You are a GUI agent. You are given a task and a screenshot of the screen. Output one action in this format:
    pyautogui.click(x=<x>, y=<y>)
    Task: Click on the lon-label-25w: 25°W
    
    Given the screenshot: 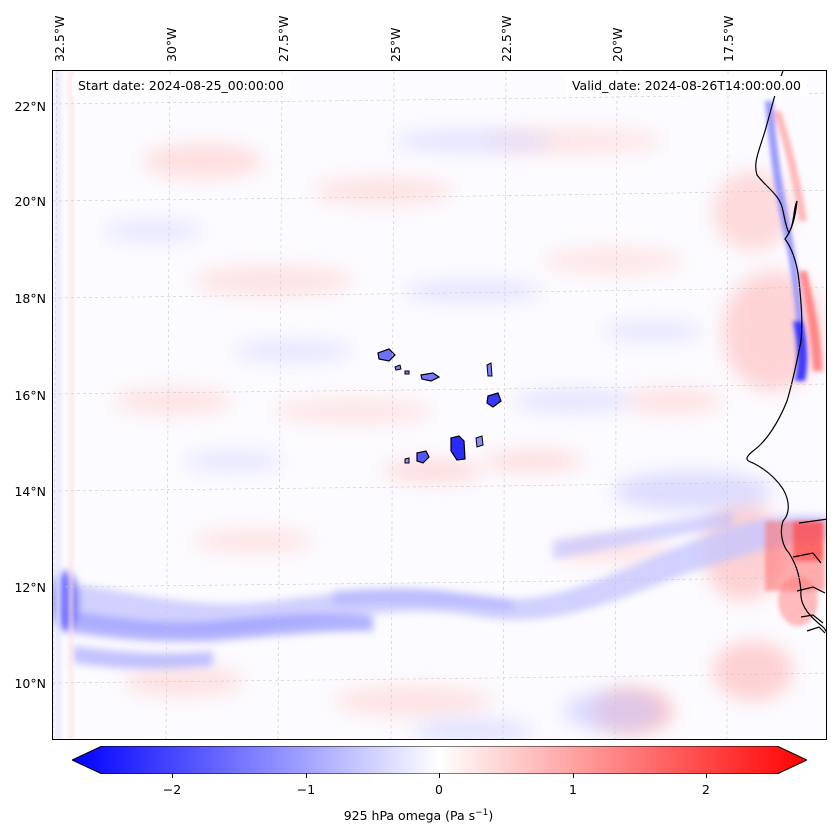 What is the action you would take?
    pyautogui.click(x=395, y=44)
    